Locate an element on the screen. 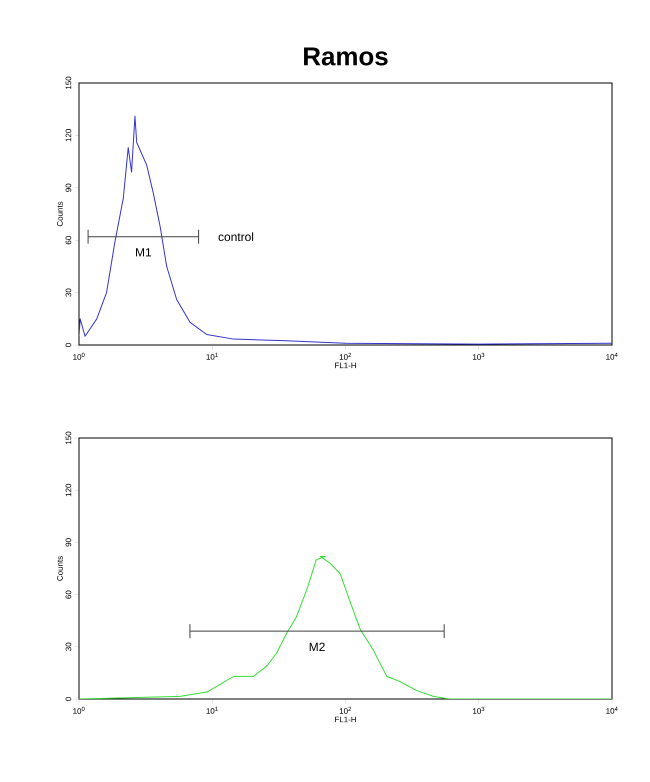 This screenshot has width=650, height=782. annotation: M1 is located at coordinates (144, 252).